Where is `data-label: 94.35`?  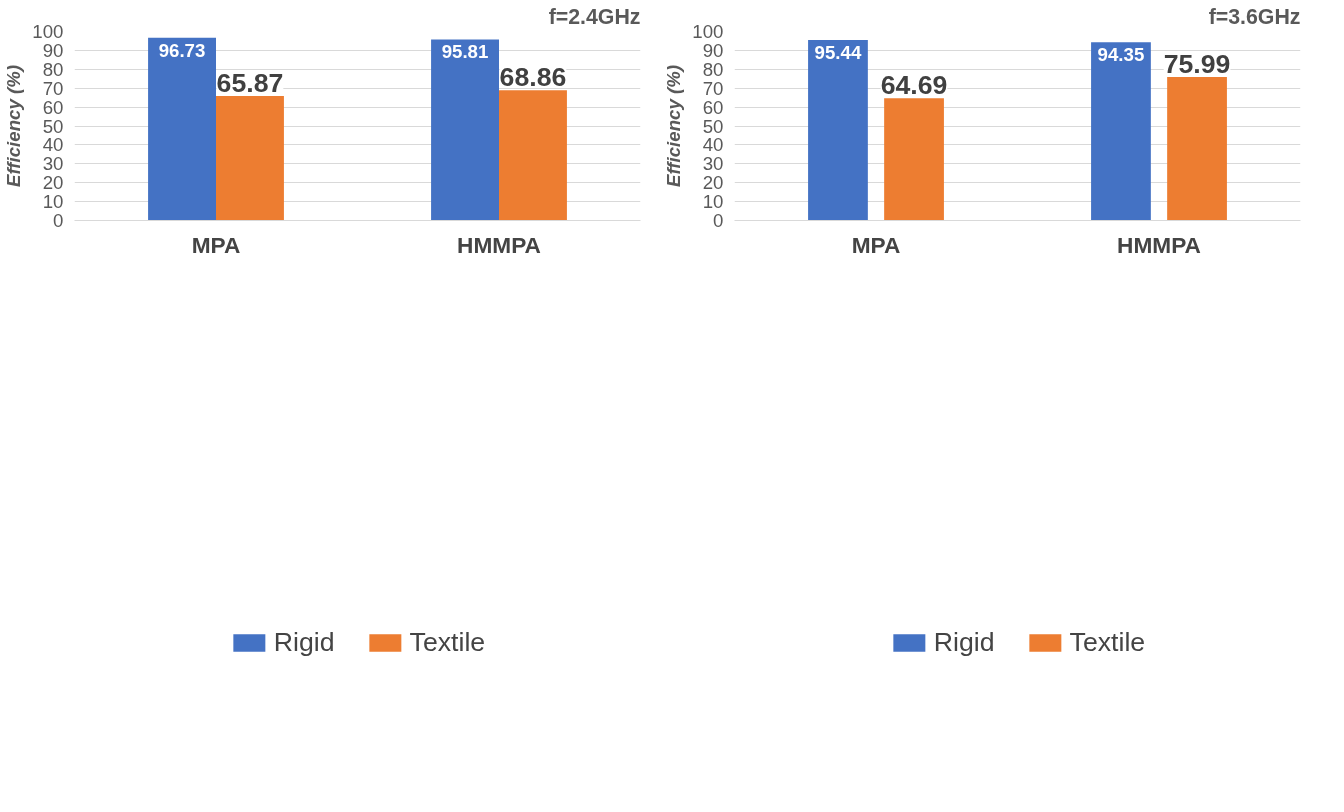 data-label: 94.35 is located at coordinates (1121, 55).